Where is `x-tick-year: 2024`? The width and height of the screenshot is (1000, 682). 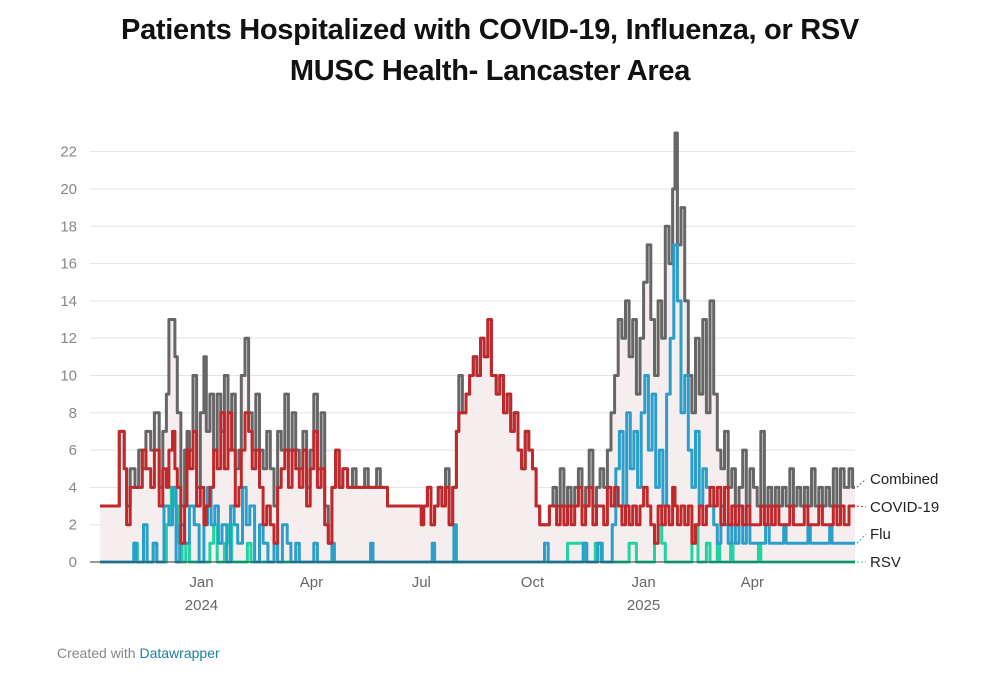 x-tick-year: 2024 is located at coordinates (201, 605).